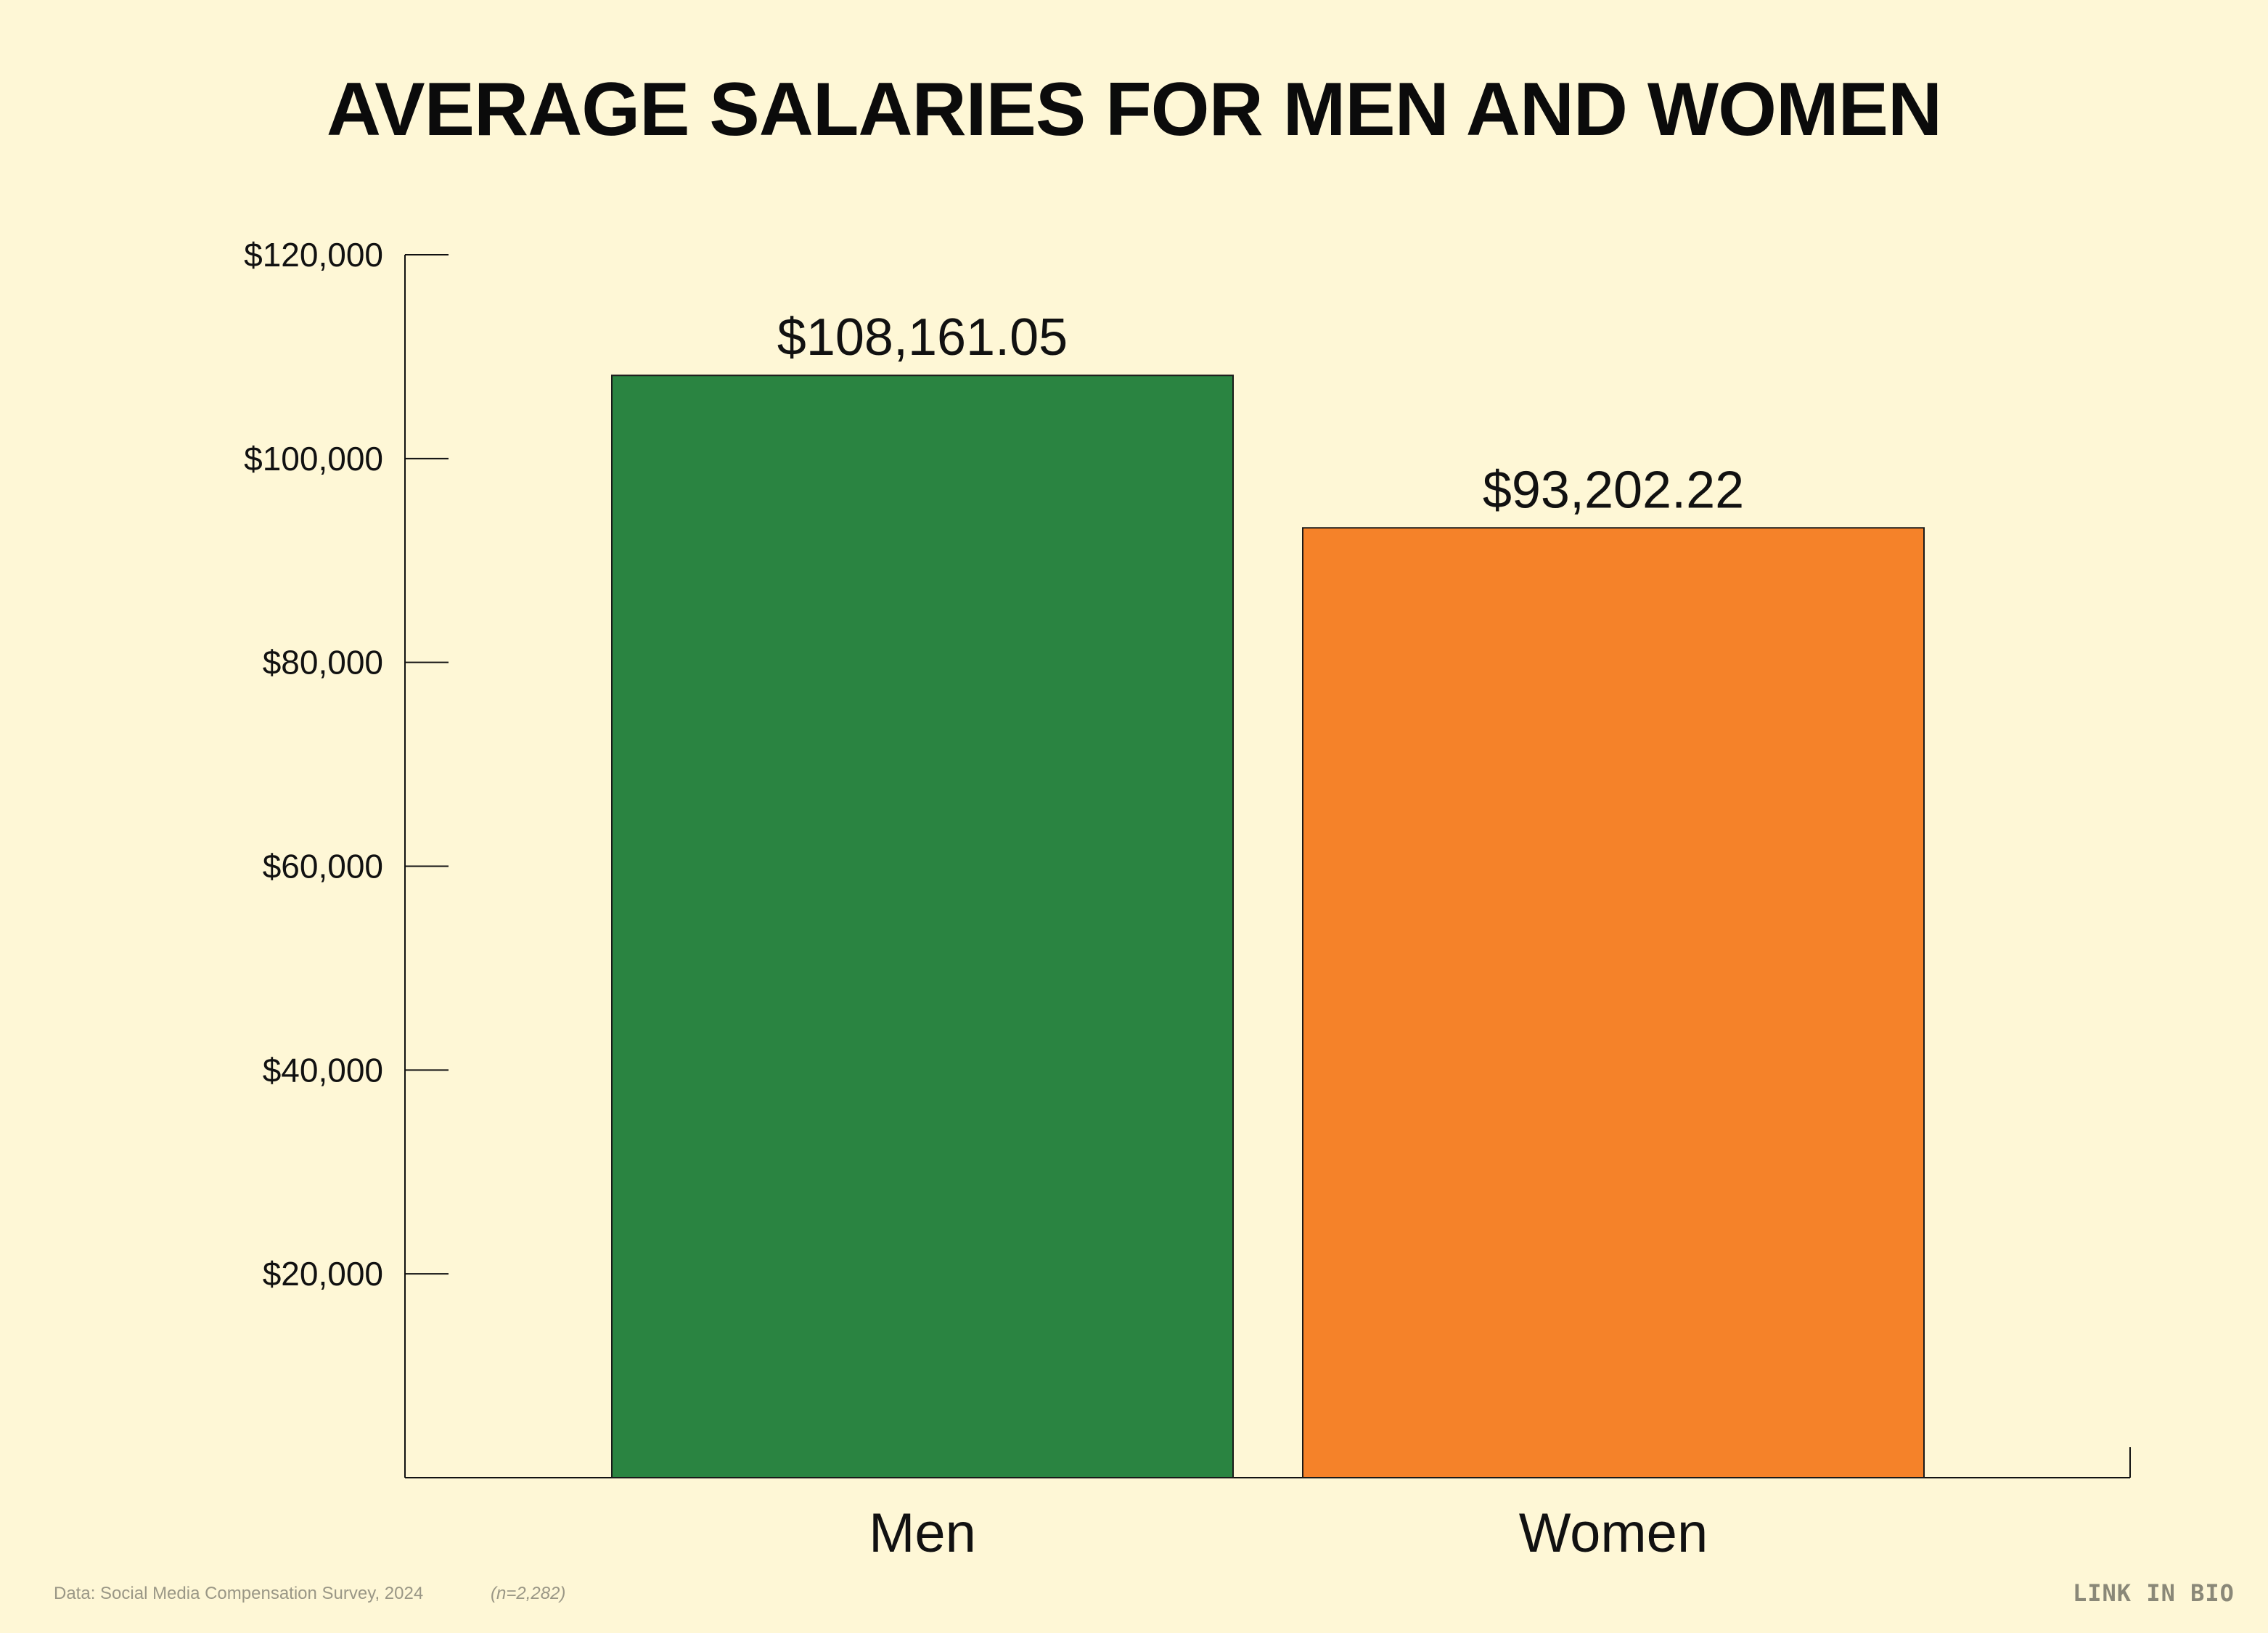 This screenshot has width=2268, height=1633. What do you see at coordinates (323, 1274) in the screenshot?
I see `y-tick-label: $20,000` at bounding box center [323, 1274].